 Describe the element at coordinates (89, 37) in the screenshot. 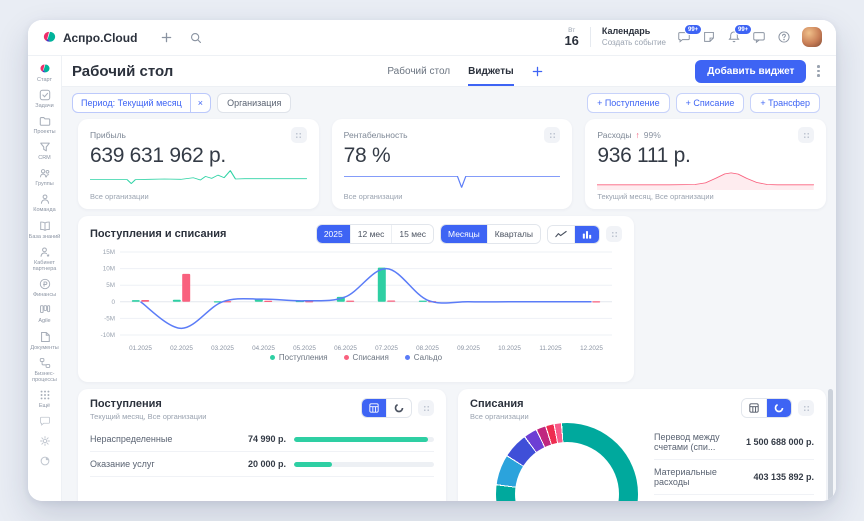

I see `app-logo: Аспро.Cloud` at that location.